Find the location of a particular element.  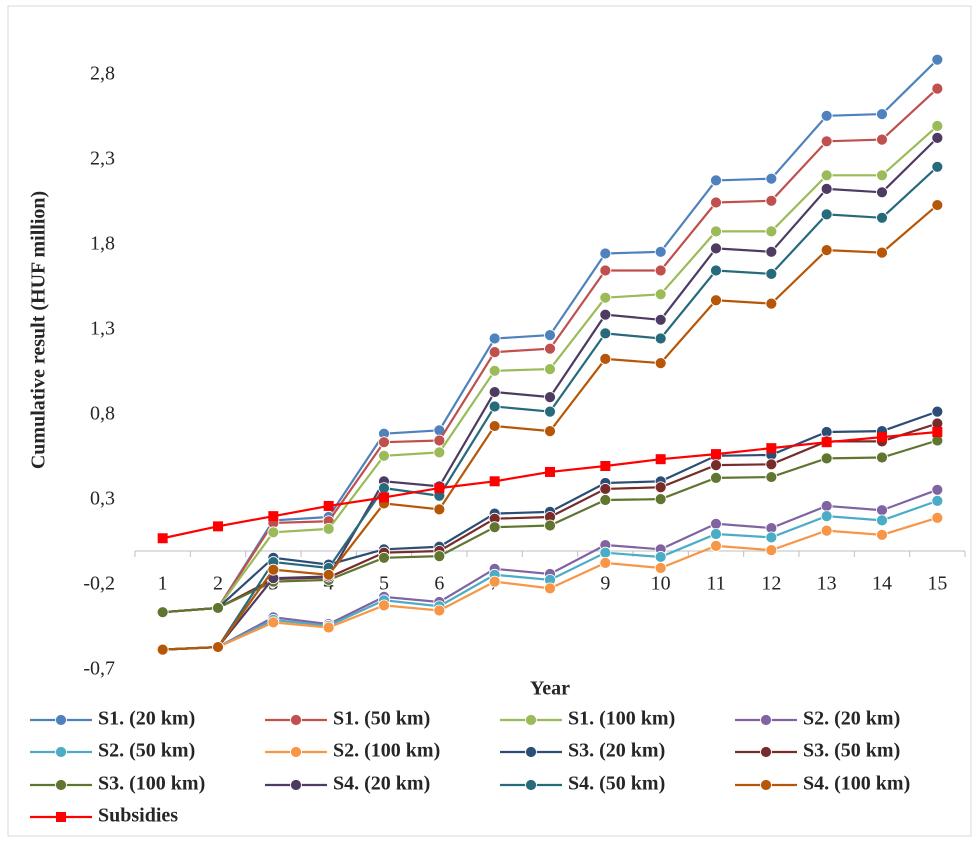

legend-label: S1. (50 km) is located at coordinates (381, 719).